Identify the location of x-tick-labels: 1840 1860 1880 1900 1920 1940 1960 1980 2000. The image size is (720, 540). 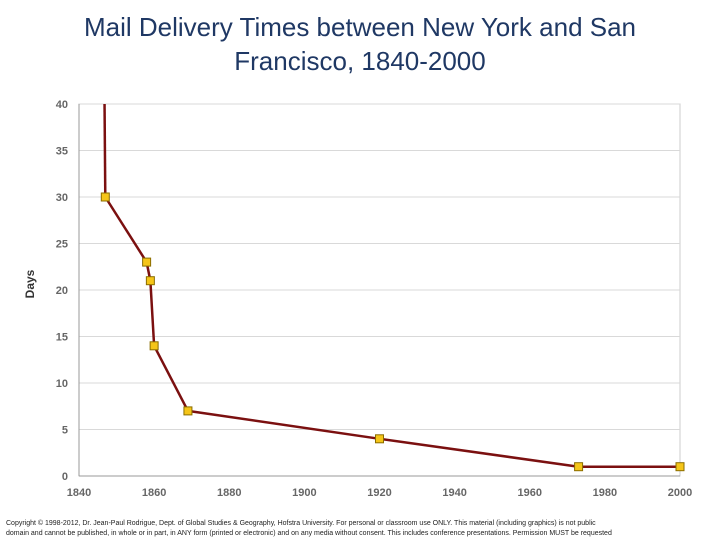
(379, 493).